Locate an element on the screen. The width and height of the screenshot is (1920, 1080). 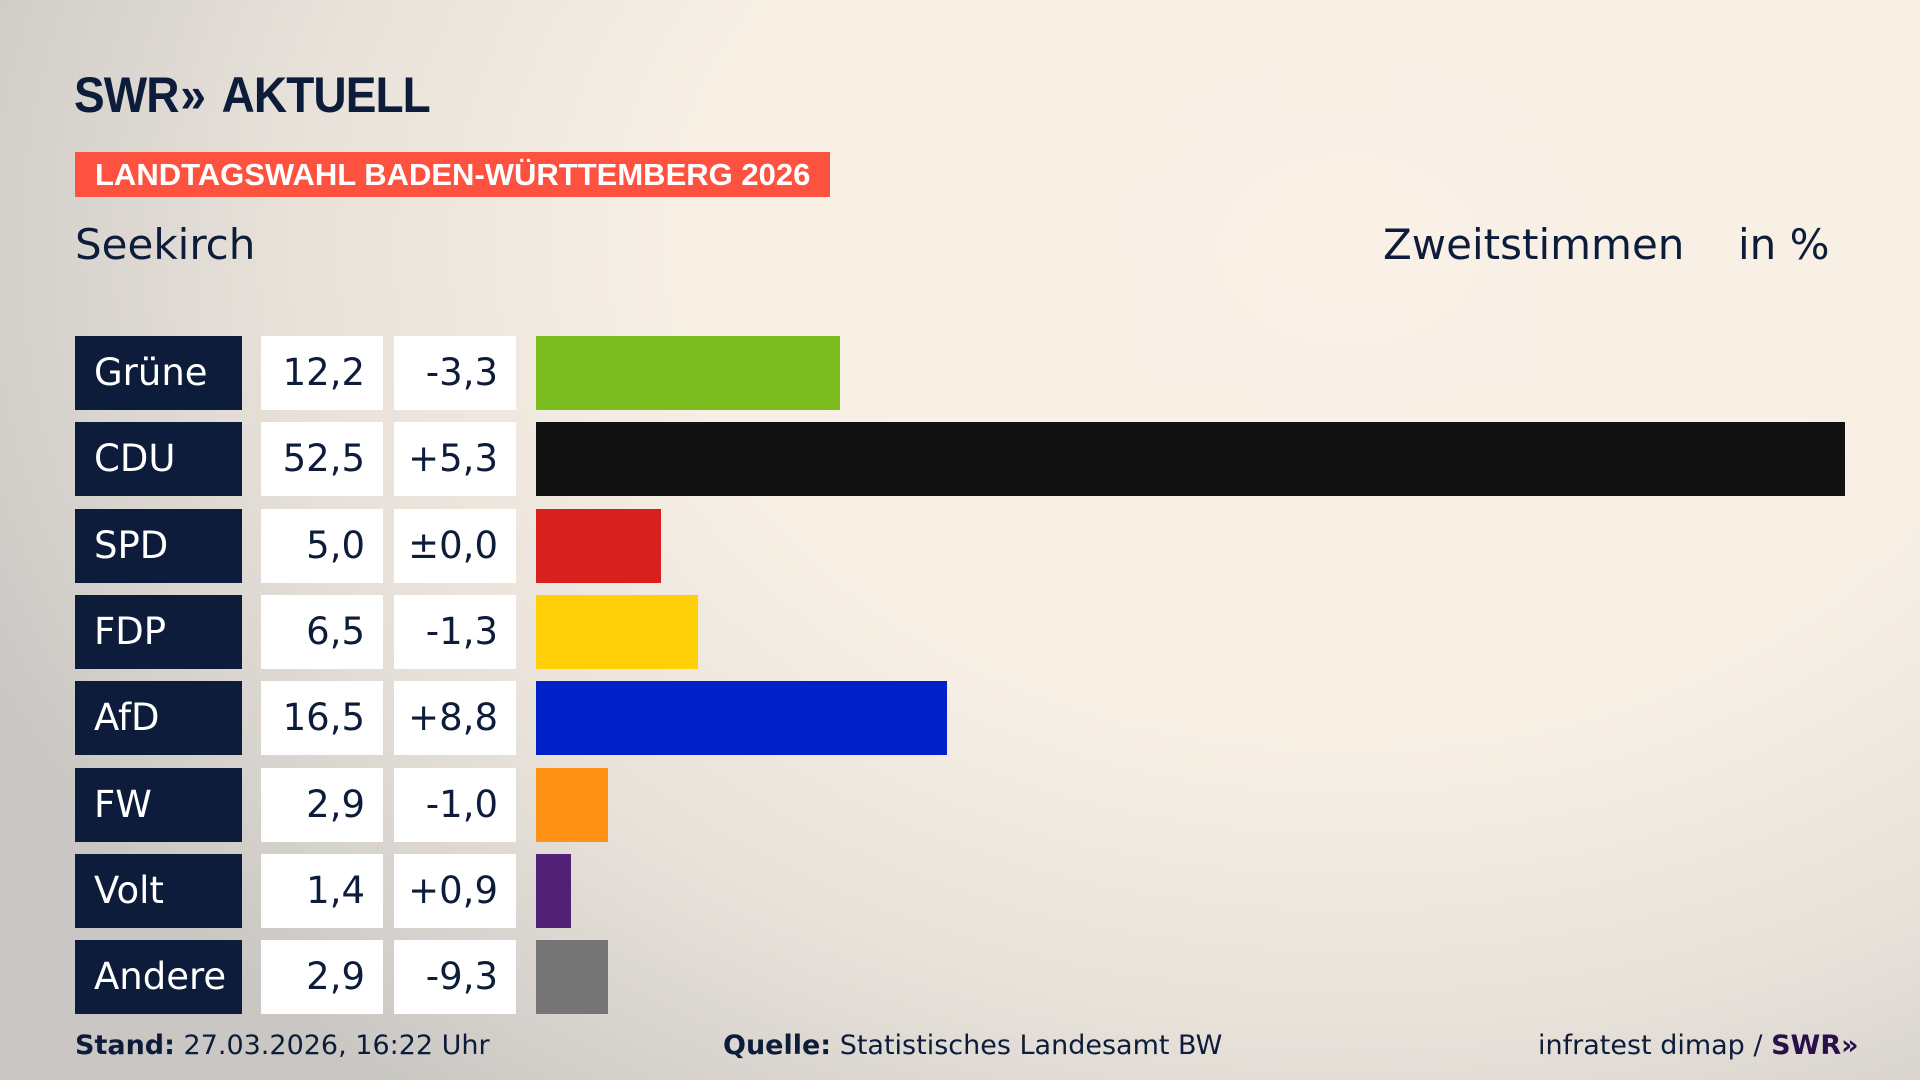
party-label: Grüne is located at coordinates (158, 373).